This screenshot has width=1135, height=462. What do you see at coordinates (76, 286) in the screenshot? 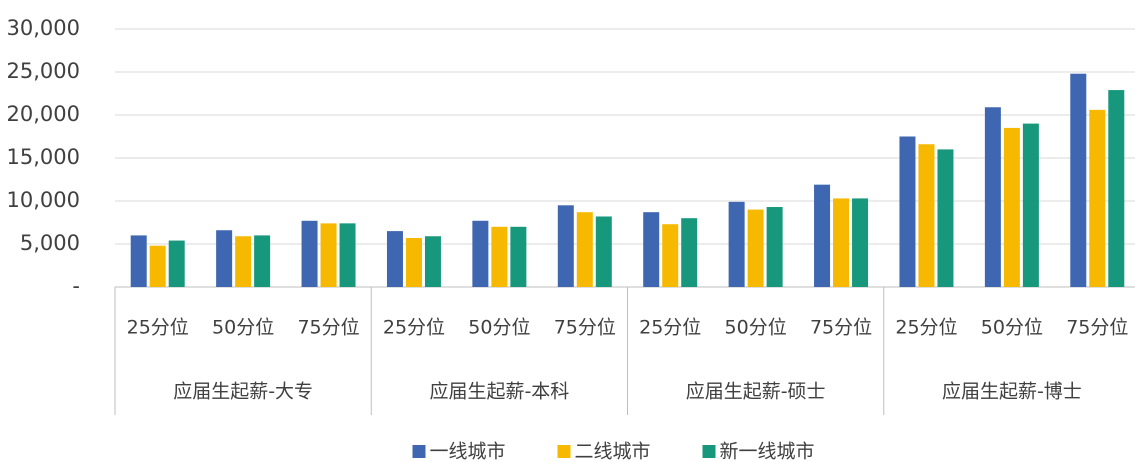
I see `y-tick-label: -` at bounding box center [76, 286].